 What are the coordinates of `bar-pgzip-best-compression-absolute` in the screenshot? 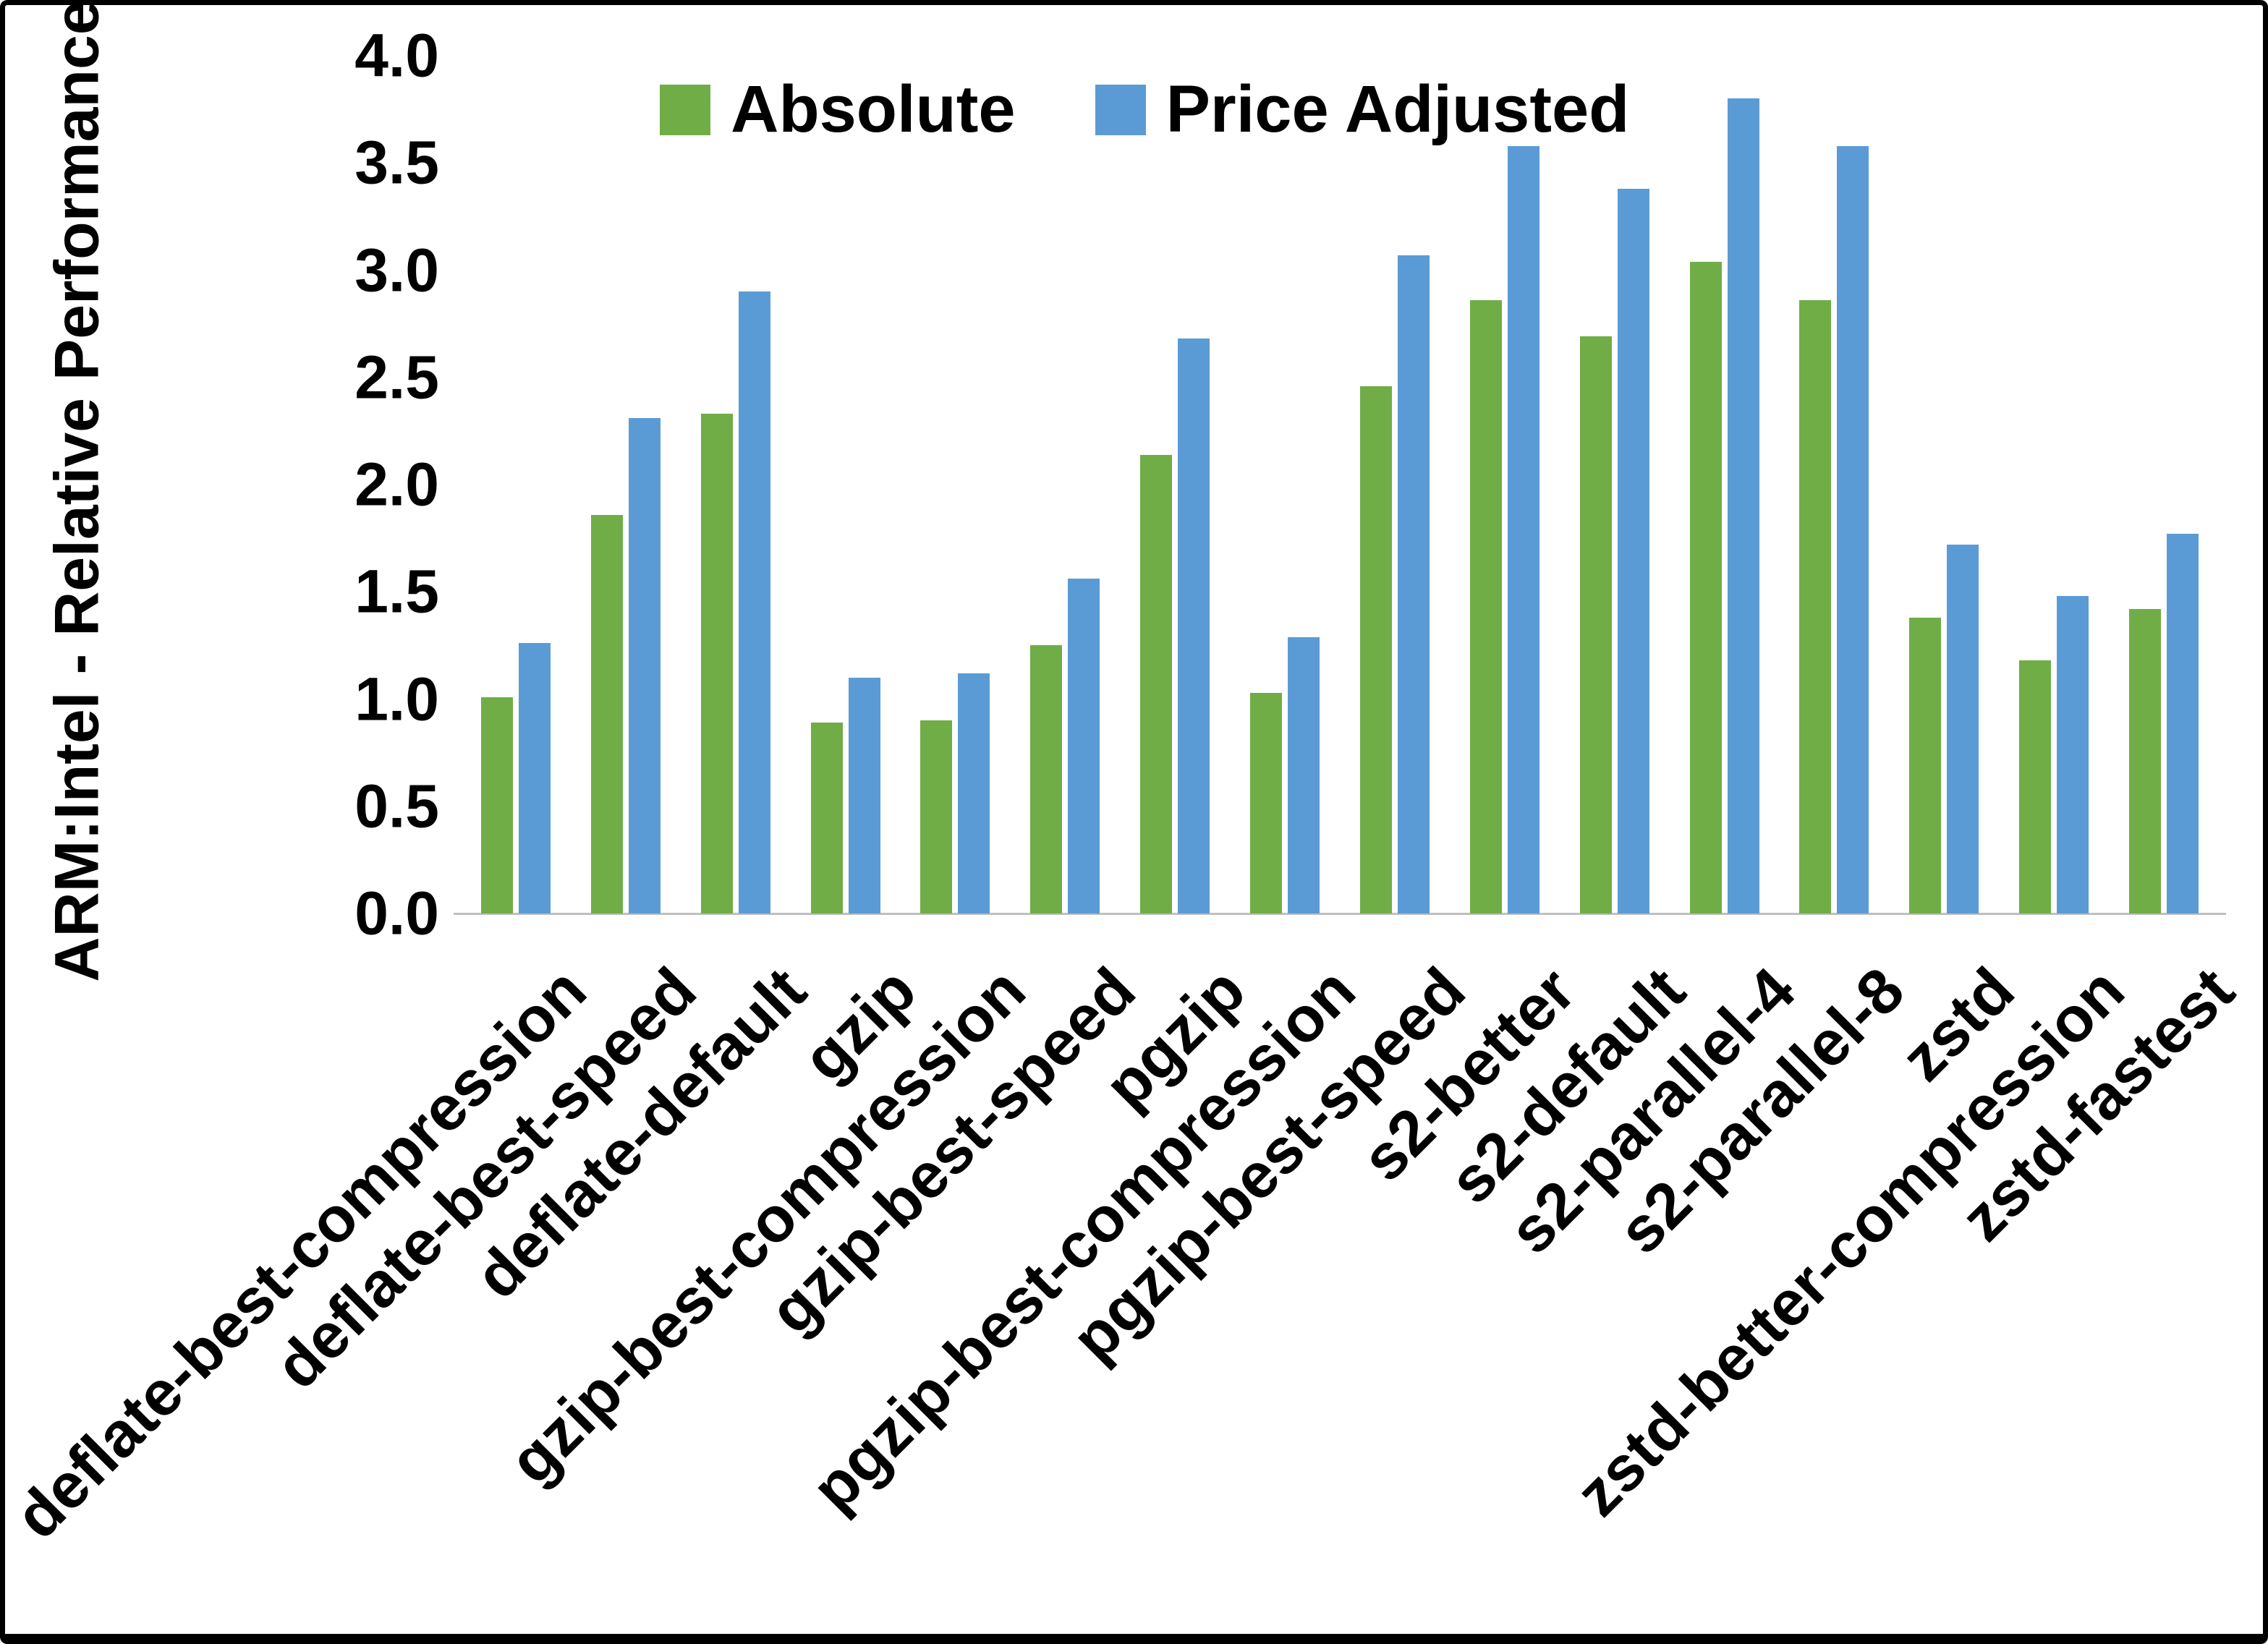 It's located at (1266, 802).